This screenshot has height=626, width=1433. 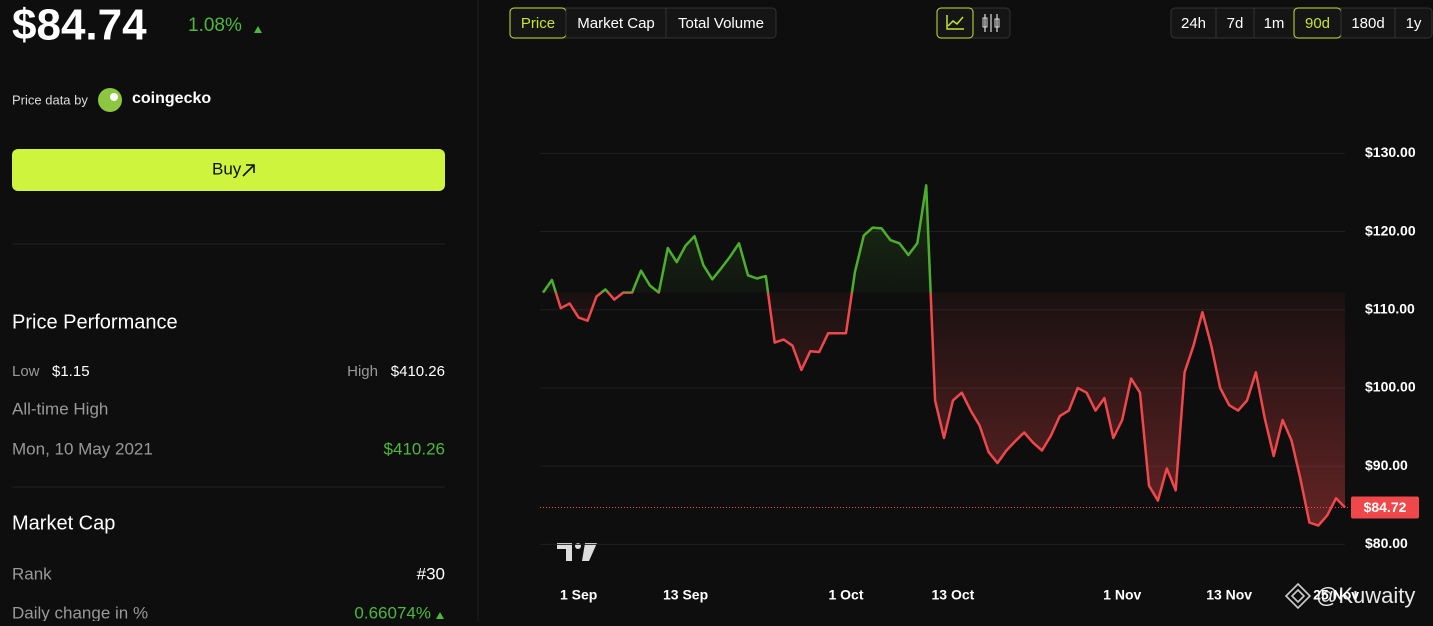 I want to click on brand: coingecko, so click(x=171, y=98).